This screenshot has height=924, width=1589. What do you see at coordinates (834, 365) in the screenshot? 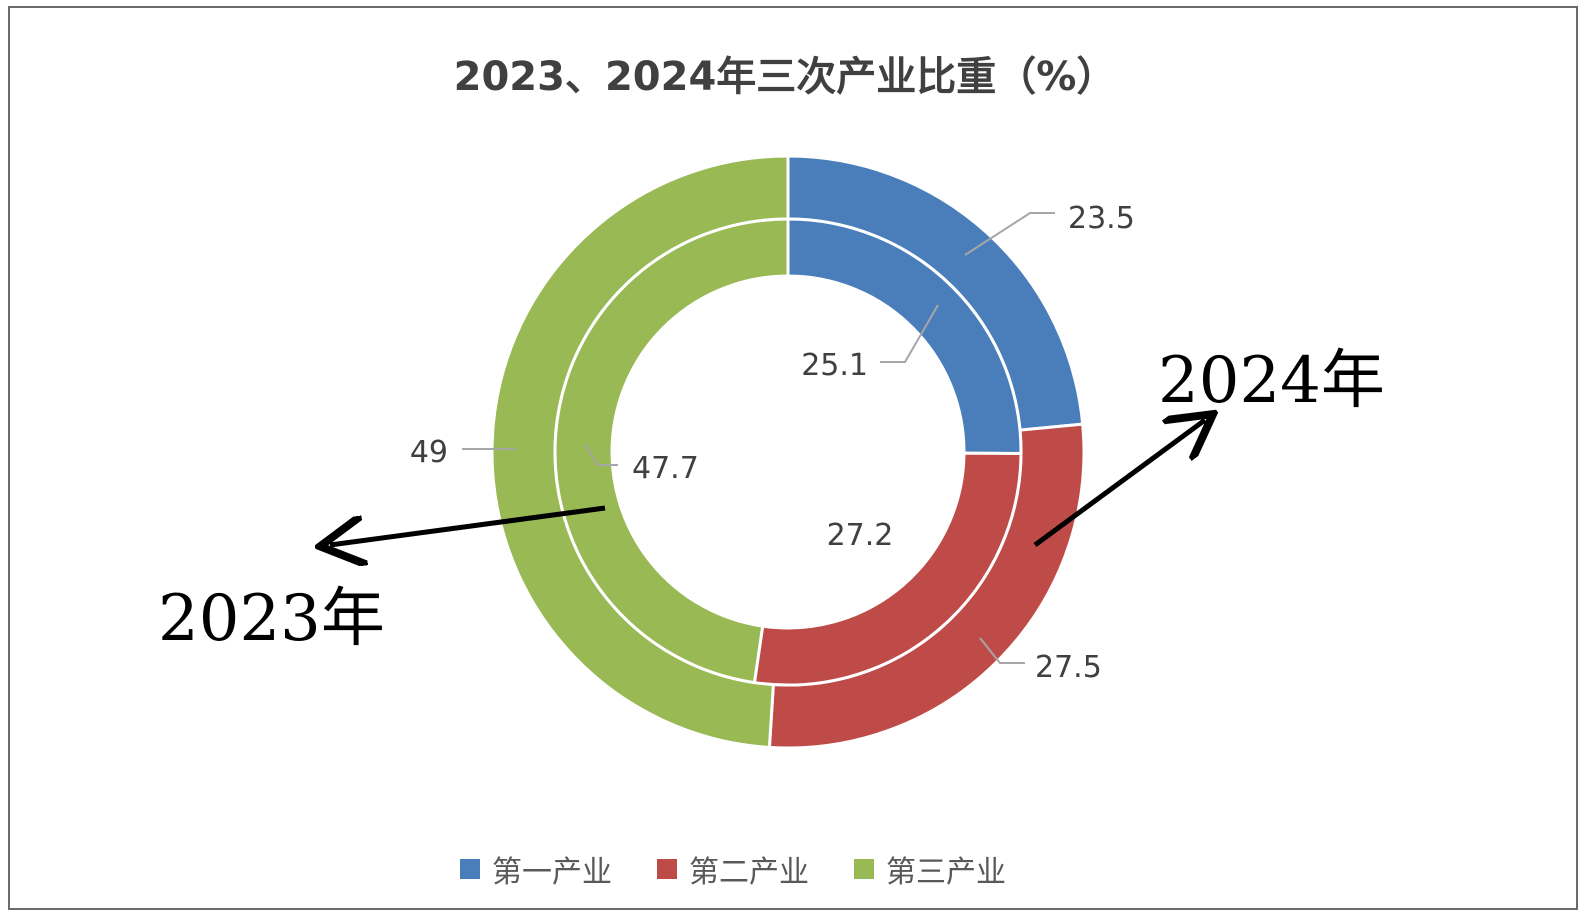
I see `inner-data-label-1: 25.1` at bounding box center [834, 365].